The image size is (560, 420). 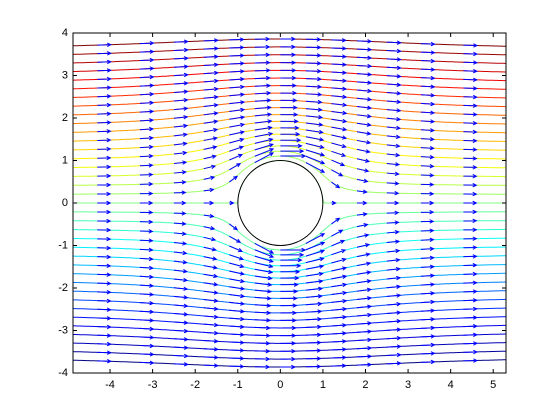 I want to click on x-tick-label: 1, so click(x=323, y=385).